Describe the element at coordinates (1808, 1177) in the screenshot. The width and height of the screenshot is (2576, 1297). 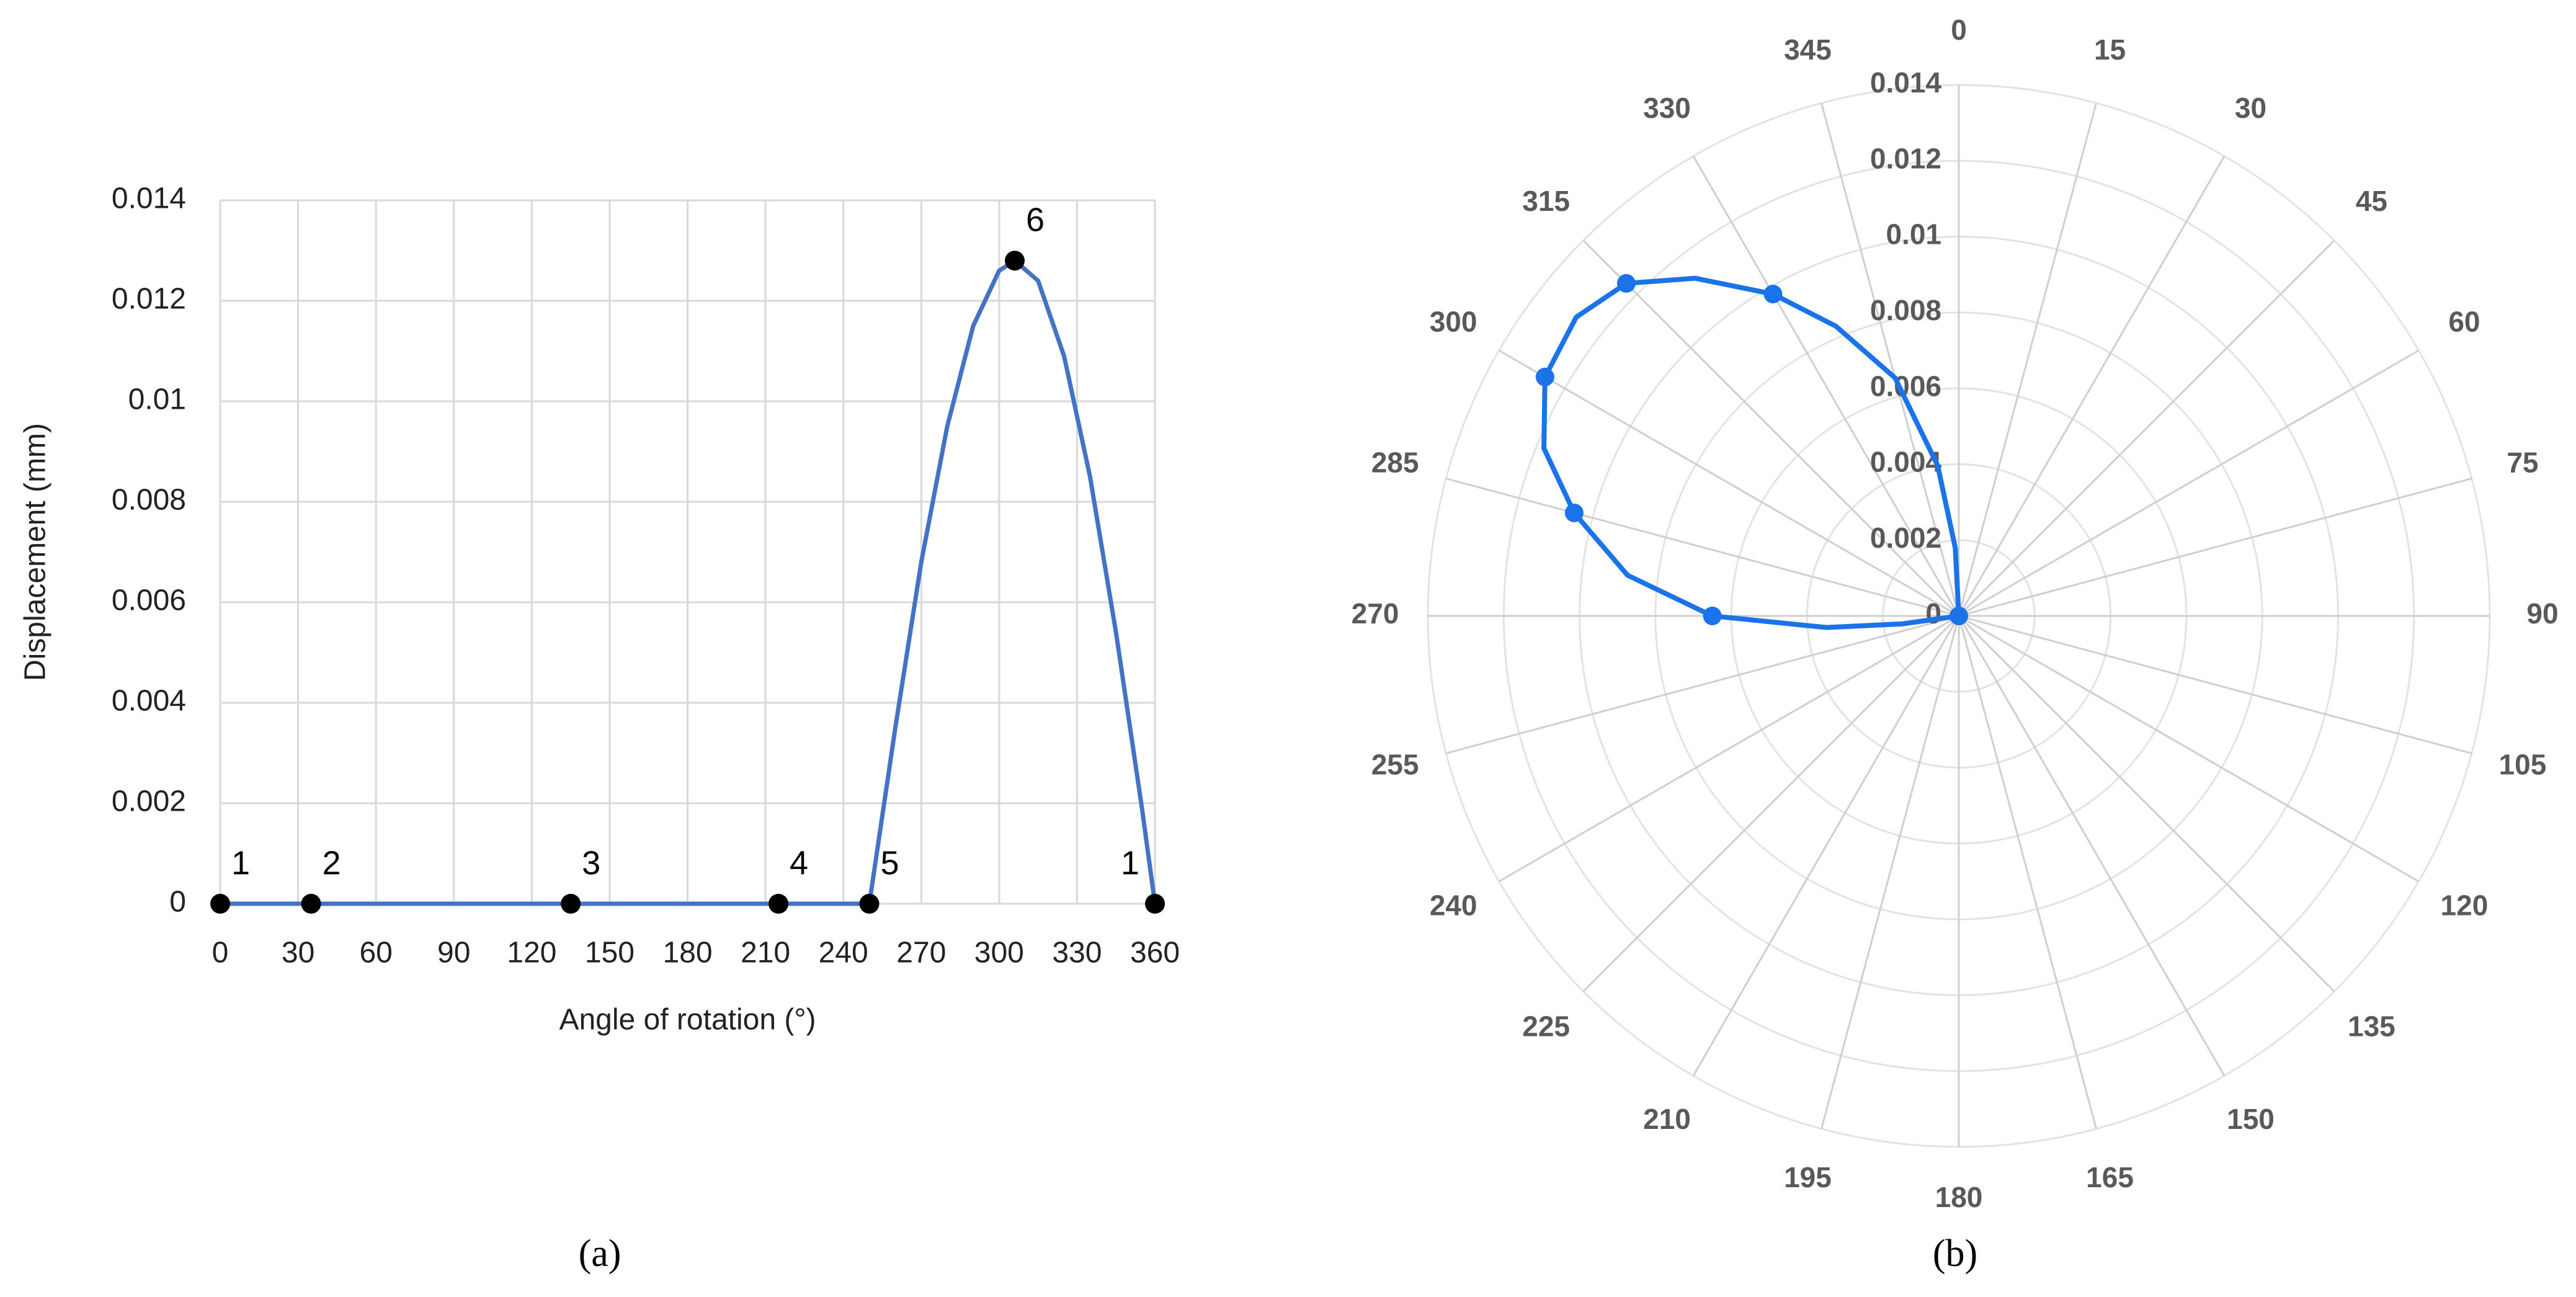
I see `angle-label: 195` at that location.